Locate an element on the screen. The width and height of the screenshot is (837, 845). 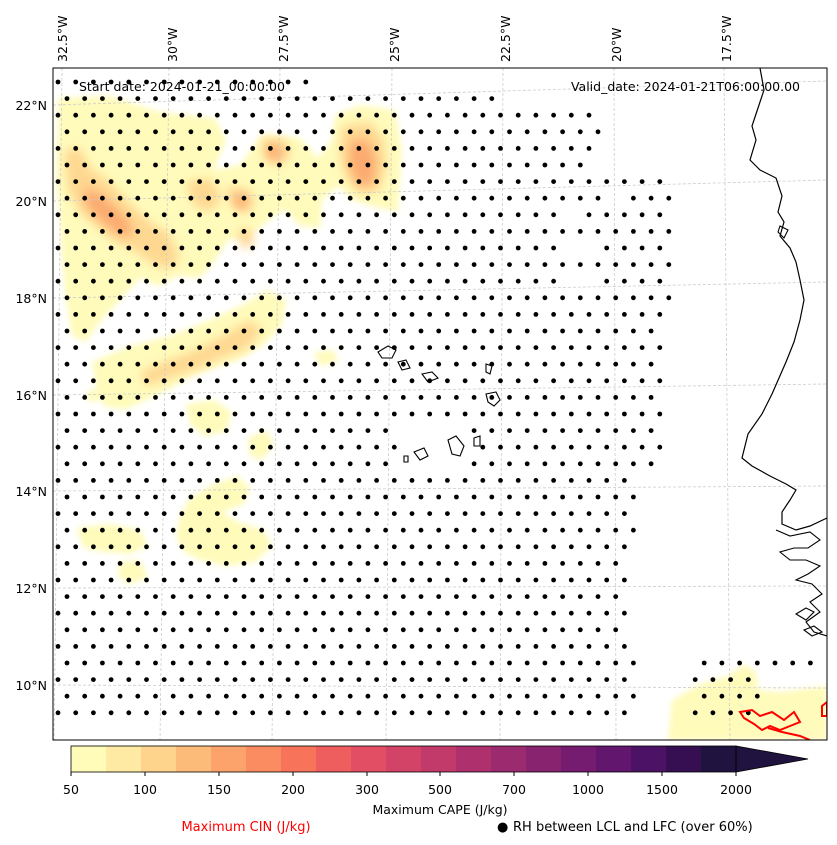
colorbar-swatch is located at coordinates (614, 759).